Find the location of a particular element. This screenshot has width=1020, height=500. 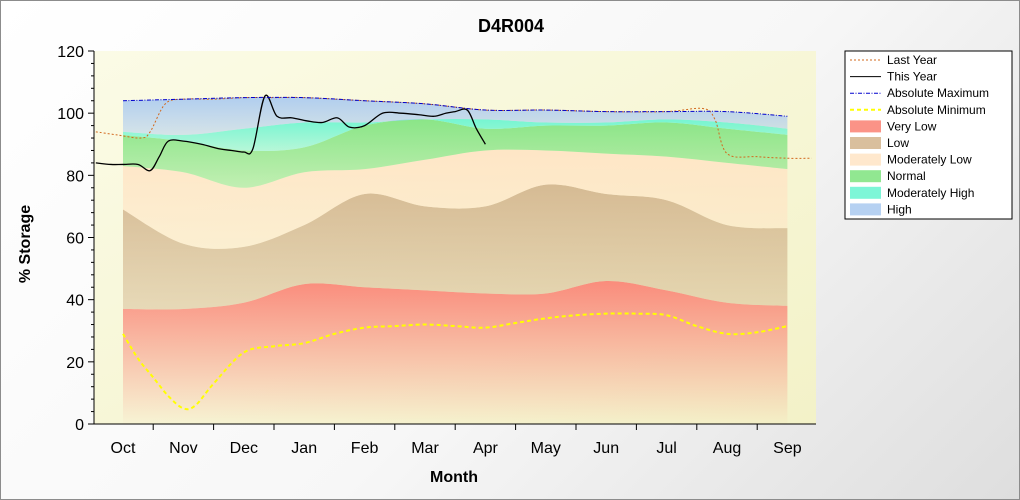

legend-label: This Year is located at coordinates (912, 77).